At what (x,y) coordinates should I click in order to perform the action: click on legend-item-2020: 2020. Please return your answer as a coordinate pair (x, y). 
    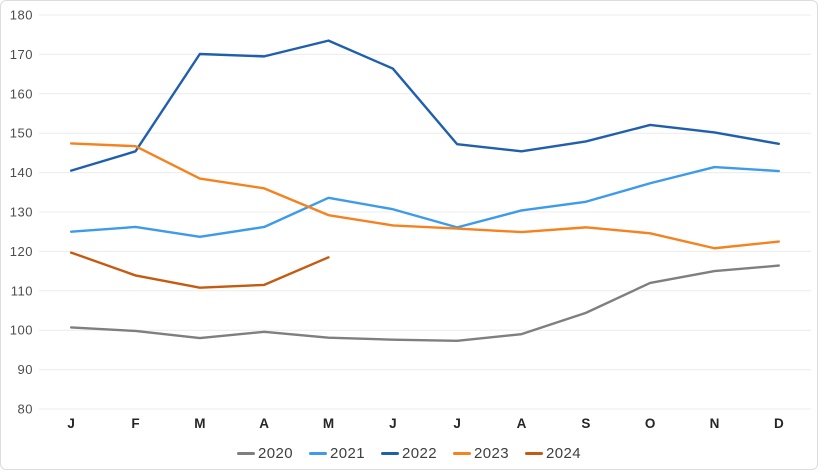
    Looking at the image, I should click on (265, 453).